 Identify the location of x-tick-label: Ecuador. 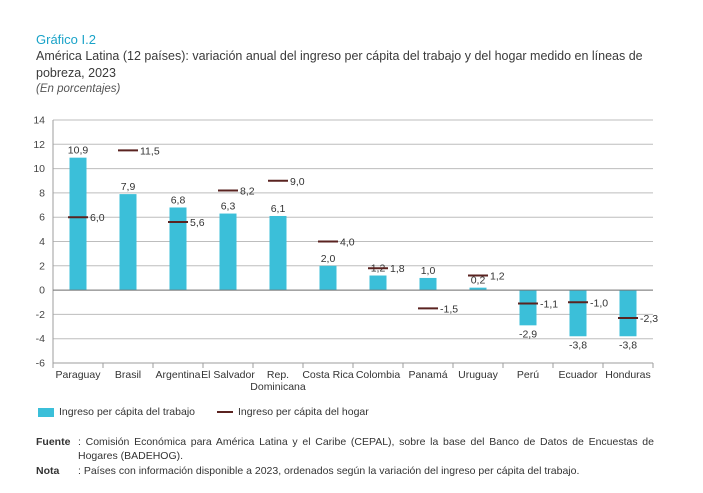
(578, 375).